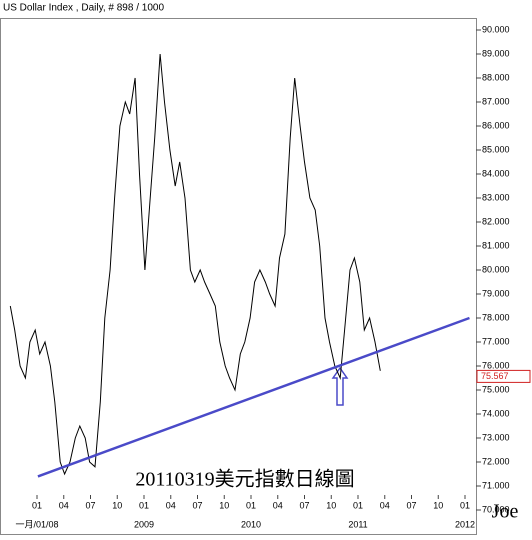 Image resolution: width=532 pixels, height=540 pixels. Describe the element at coordinates (495, 376) in the screenshot. I see `last-value-label: 75.567` at that location.